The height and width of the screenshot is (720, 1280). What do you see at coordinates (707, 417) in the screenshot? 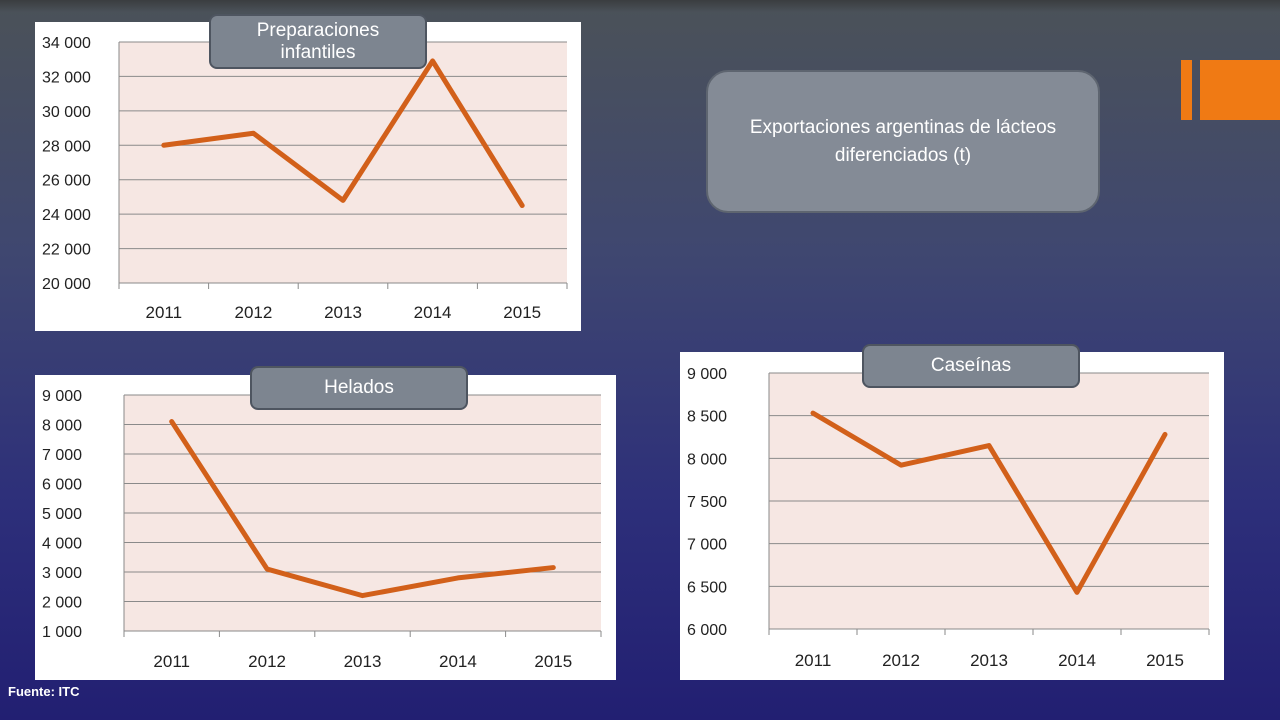
I see `y-tick-label: 8 500` at bounding box center [707, 417].